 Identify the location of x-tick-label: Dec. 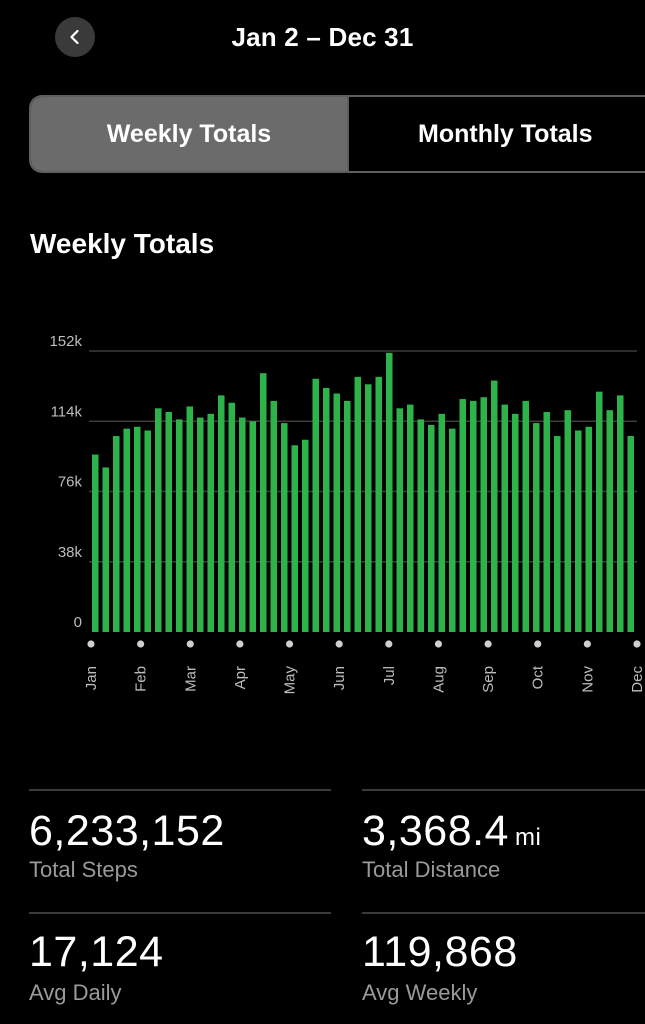
(637, 679).